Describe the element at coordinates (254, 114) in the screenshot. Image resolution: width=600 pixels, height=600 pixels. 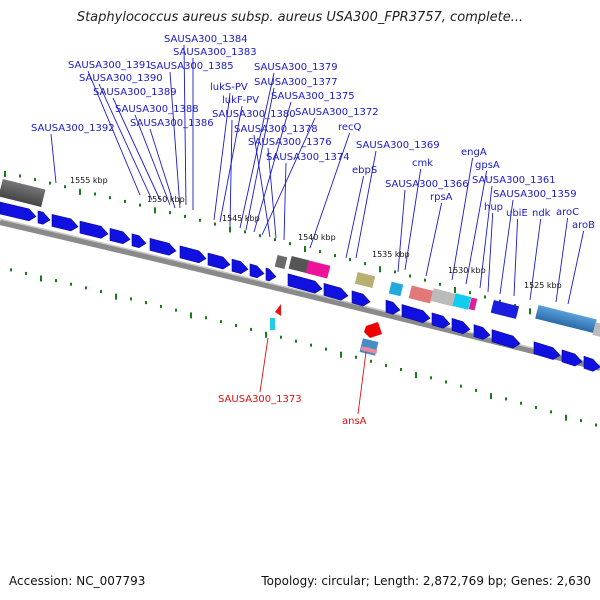
I see `gene-label: SAUSA300_1380` at that location.